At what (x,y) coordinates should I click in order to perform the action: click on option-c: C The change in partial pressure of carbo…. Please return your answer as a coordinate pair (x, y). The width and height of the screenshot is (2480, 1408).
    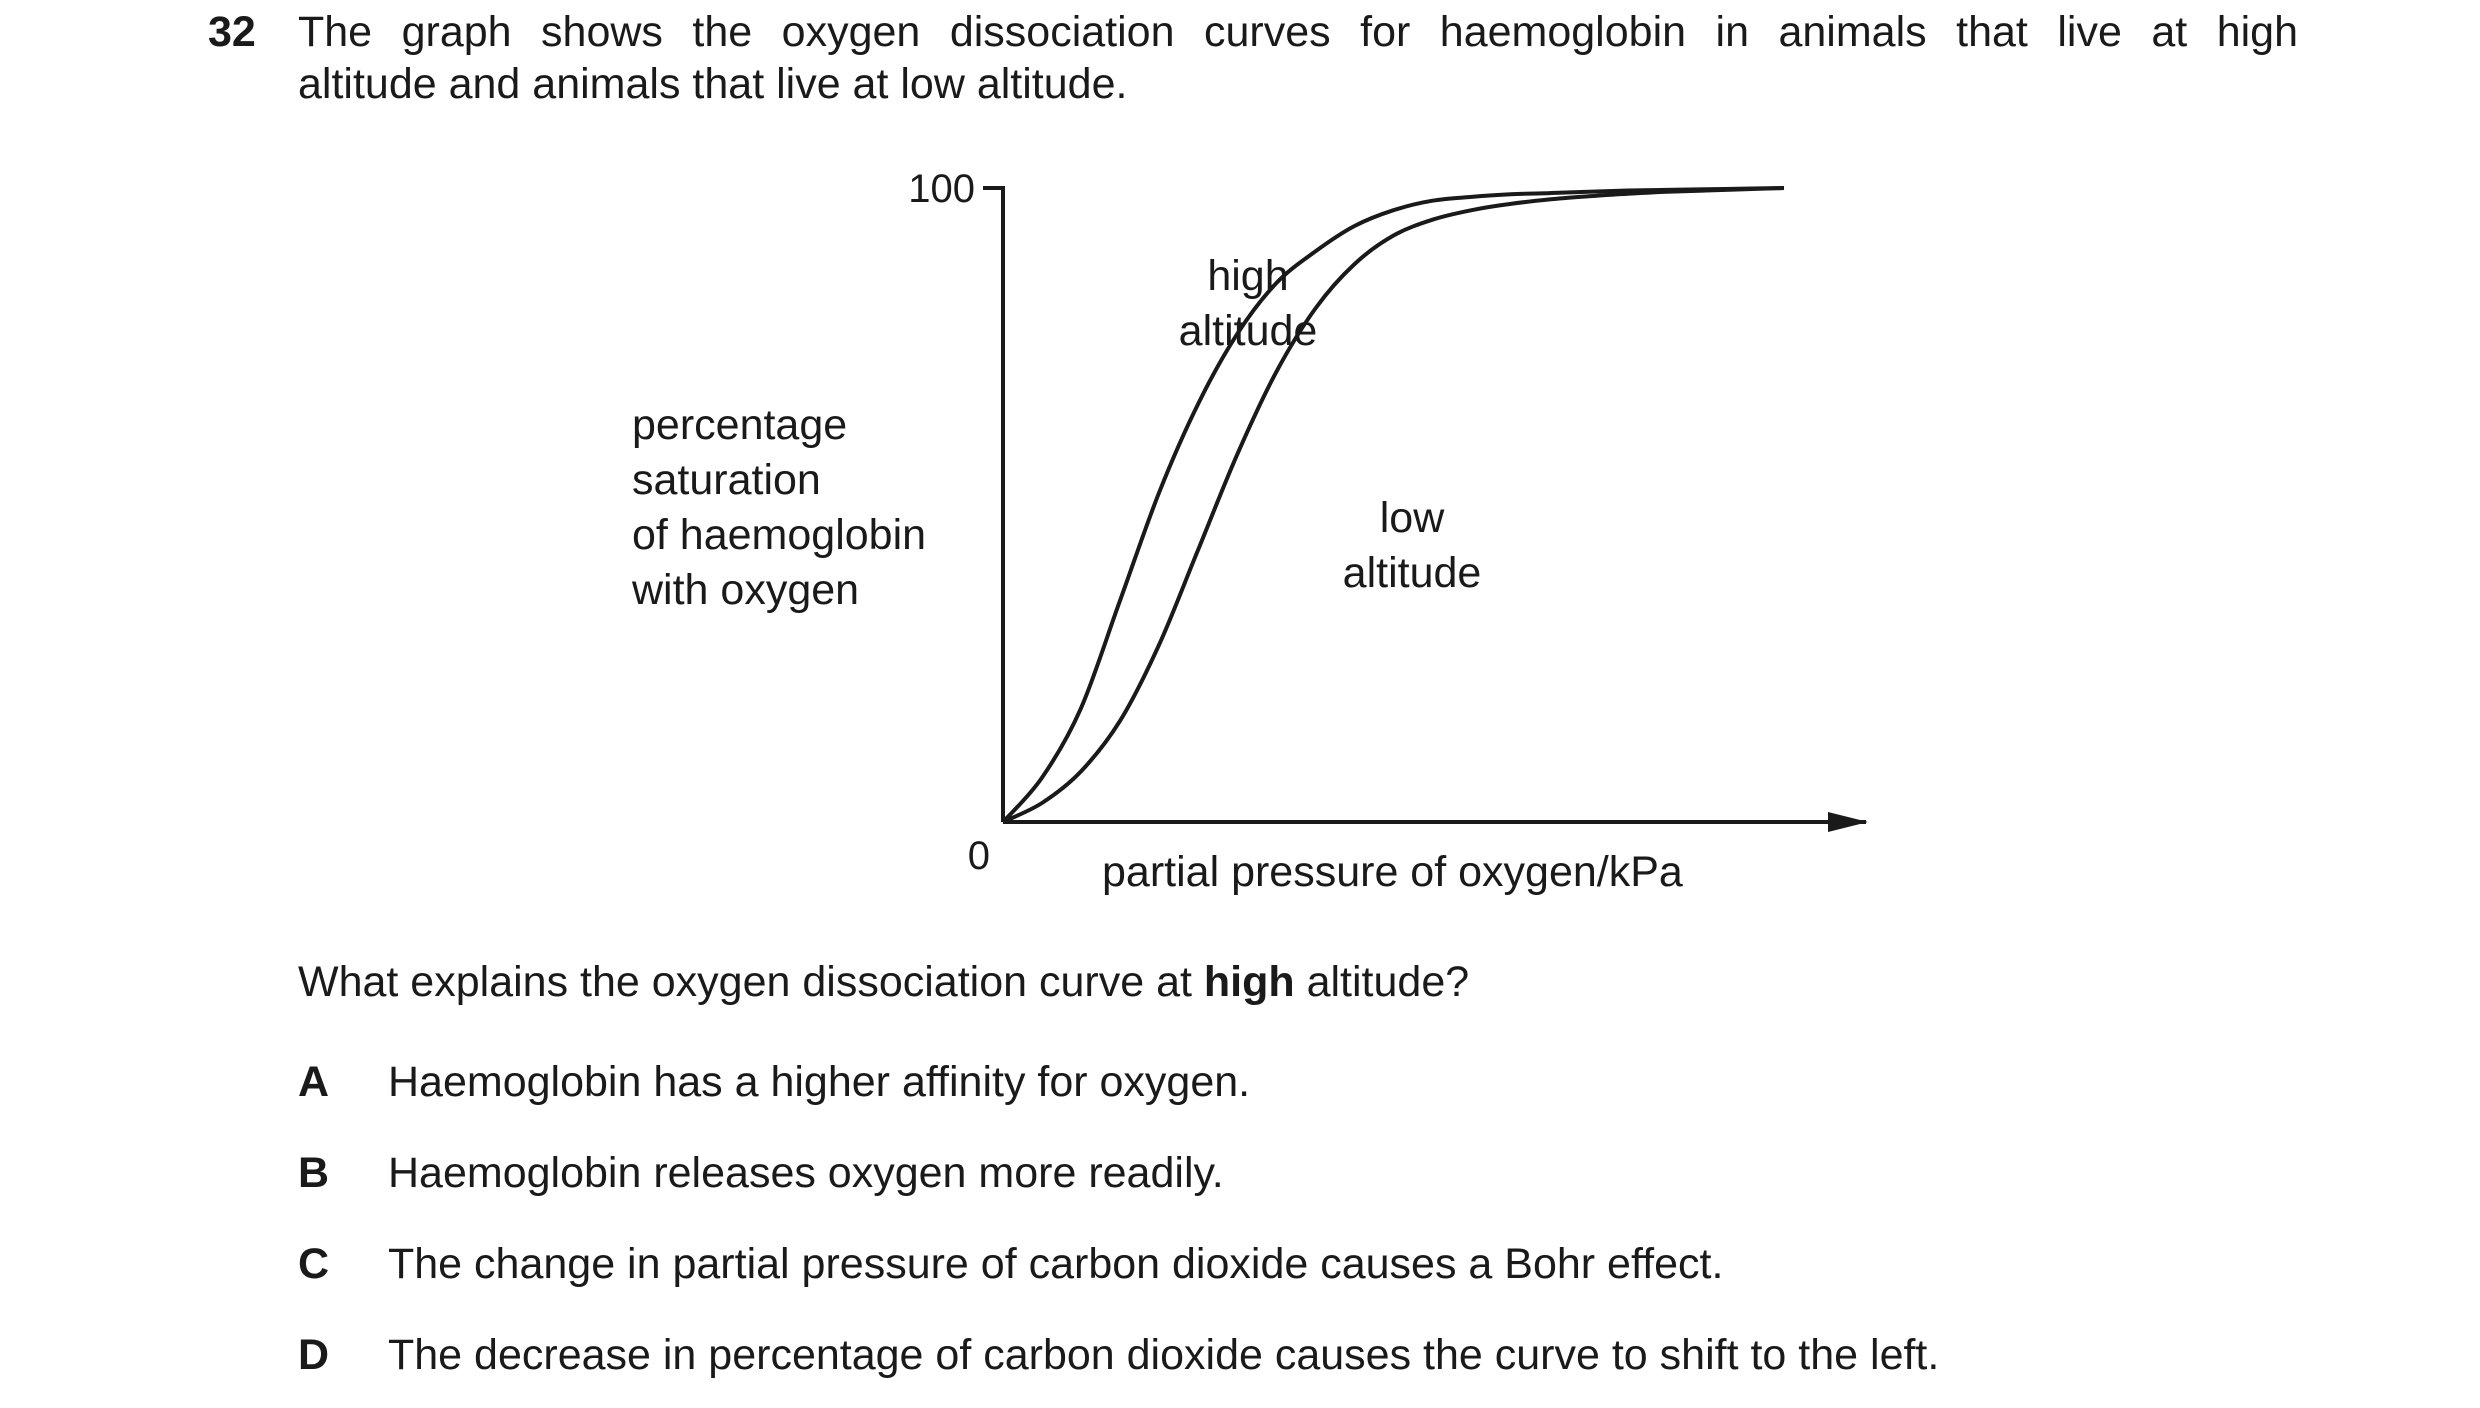
    Looking at the image, I should click on (1010, 1264).